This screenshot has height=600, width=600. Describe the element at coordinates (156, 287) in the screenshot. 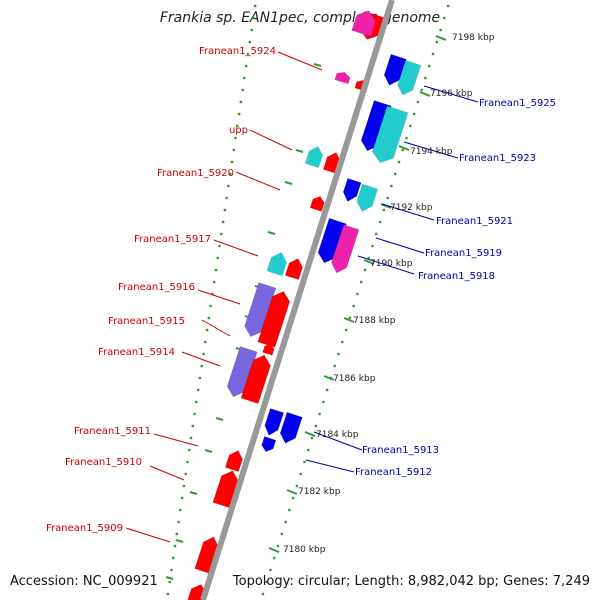

I see `left-gene-label: Franean1_5916` at that location.